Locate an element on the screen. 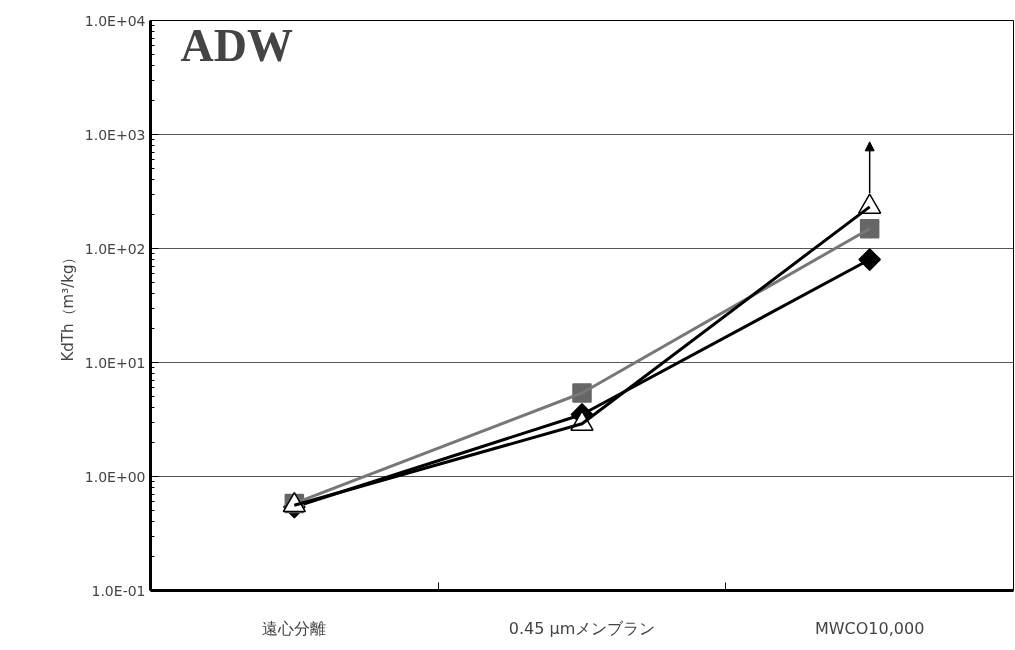 Image resolution: width=1015 pixels, height=650 pixels. x-tick-label: 0.45 μmメンブラン is located at coordinates (582, 628).